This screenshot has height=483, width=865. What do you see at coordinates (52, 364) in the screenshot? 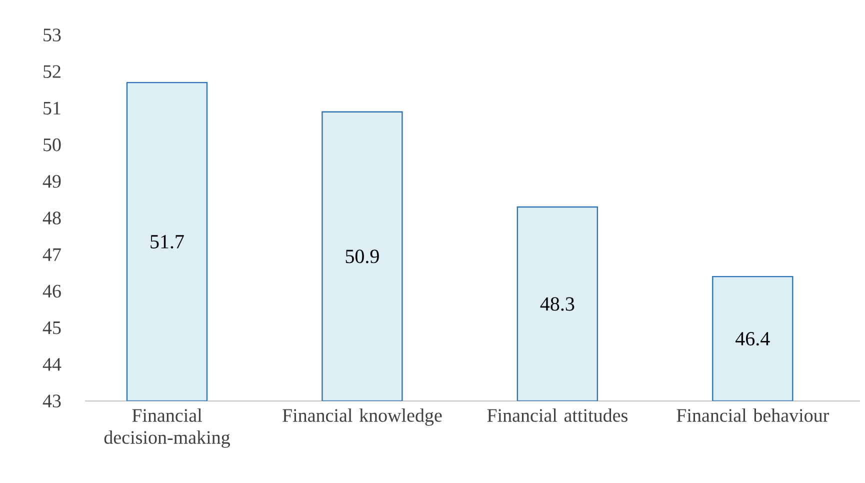
I see `y-tick-label: 44` at bounding box center [52, 364].